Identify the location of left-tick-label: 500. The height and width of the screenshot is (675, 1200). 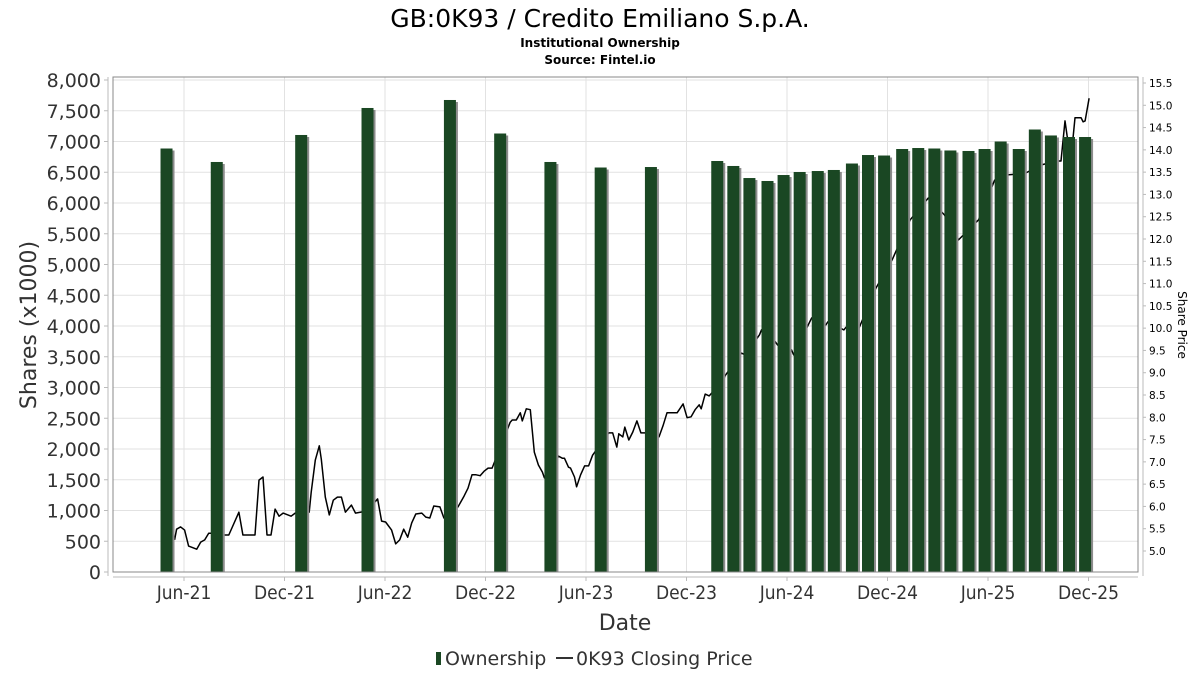
(83, 542).